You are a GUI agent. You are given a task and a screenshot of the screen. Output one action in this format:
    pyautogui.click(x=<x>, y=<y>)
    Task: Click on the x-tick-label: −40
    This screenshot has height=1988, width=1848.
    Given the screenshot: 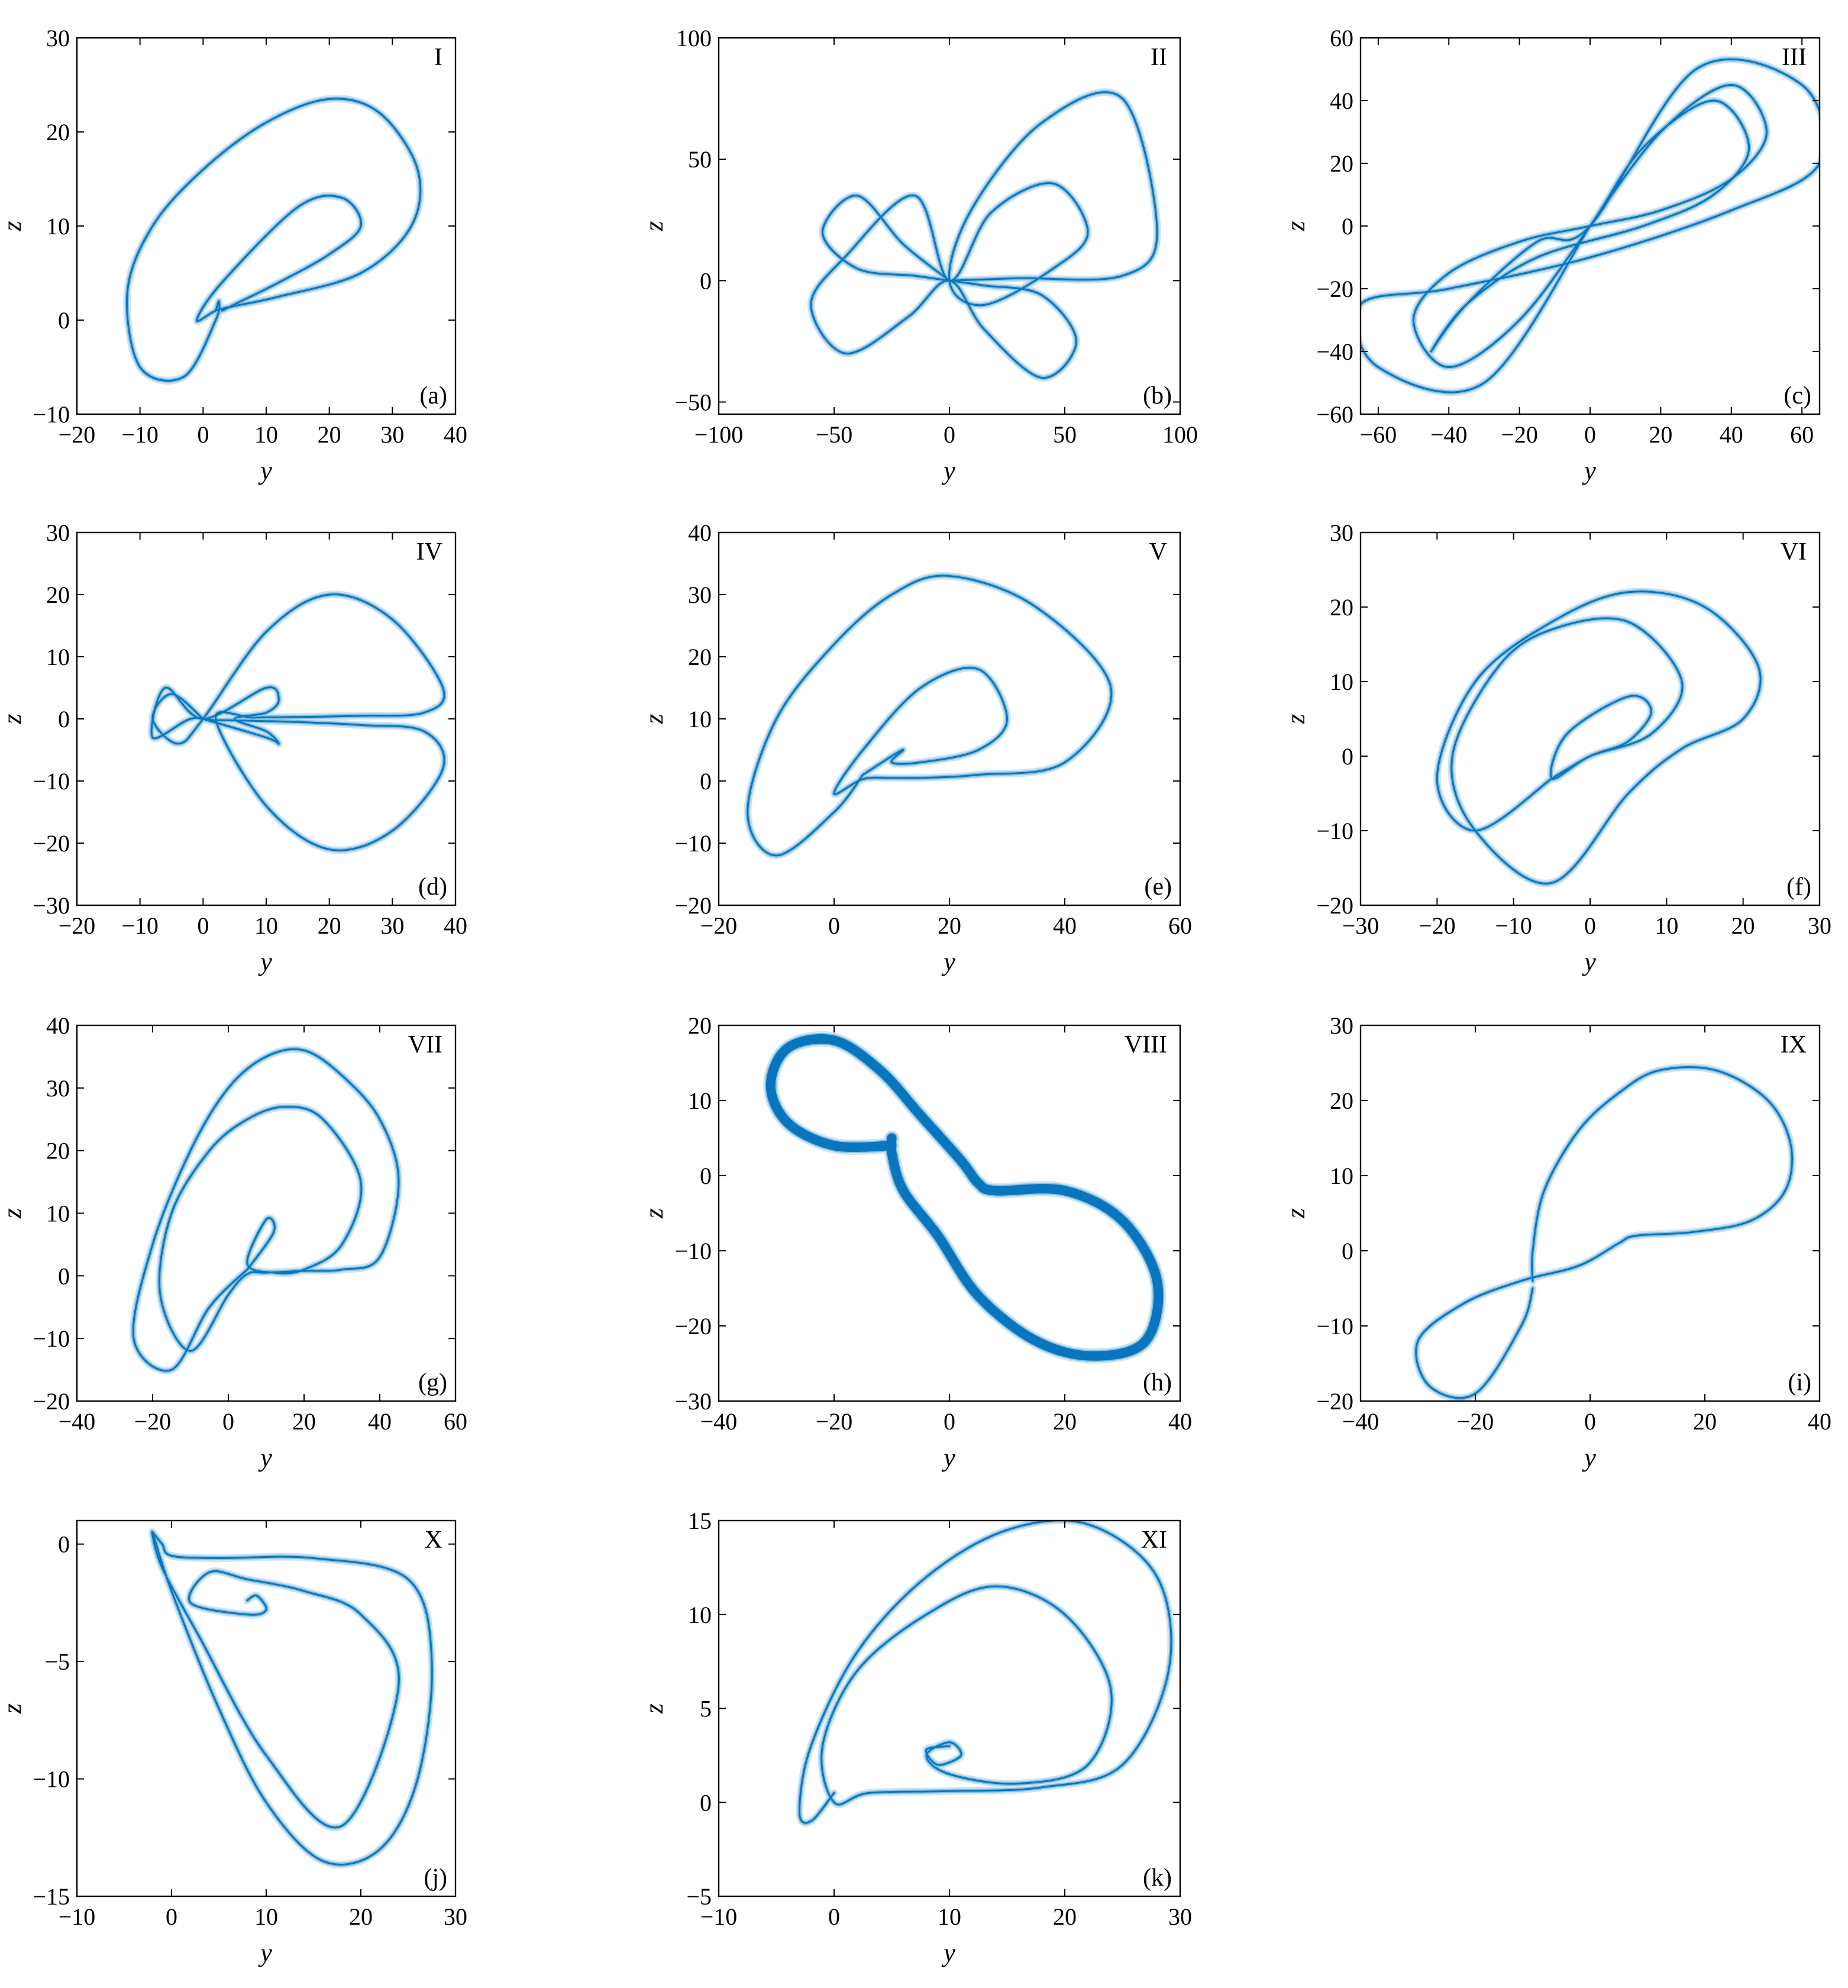 What is the action you would take?
    pyautogui.click(x=1449, y=434)
    